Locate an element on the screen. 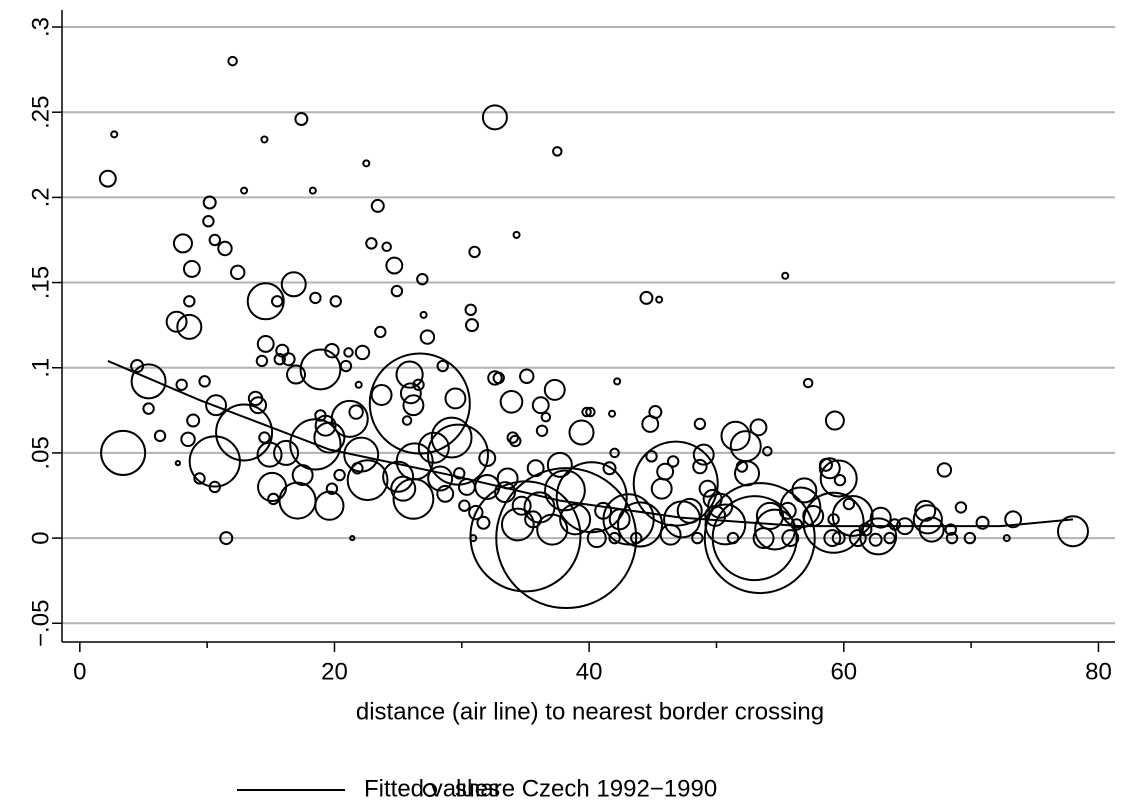 Image resolution: width=1121 pixels, height=806 pixels. x-tick-label: 20 is located at coordinates (334, 671).